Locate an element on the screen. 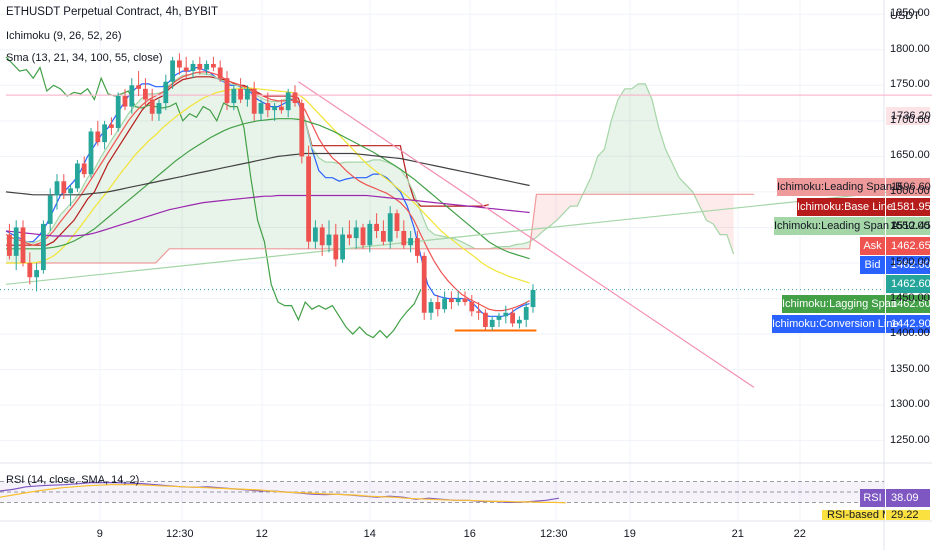  sma-legend: Sma (13, 21, 34, 100, 55, close) is located at coordinates (84, 58).